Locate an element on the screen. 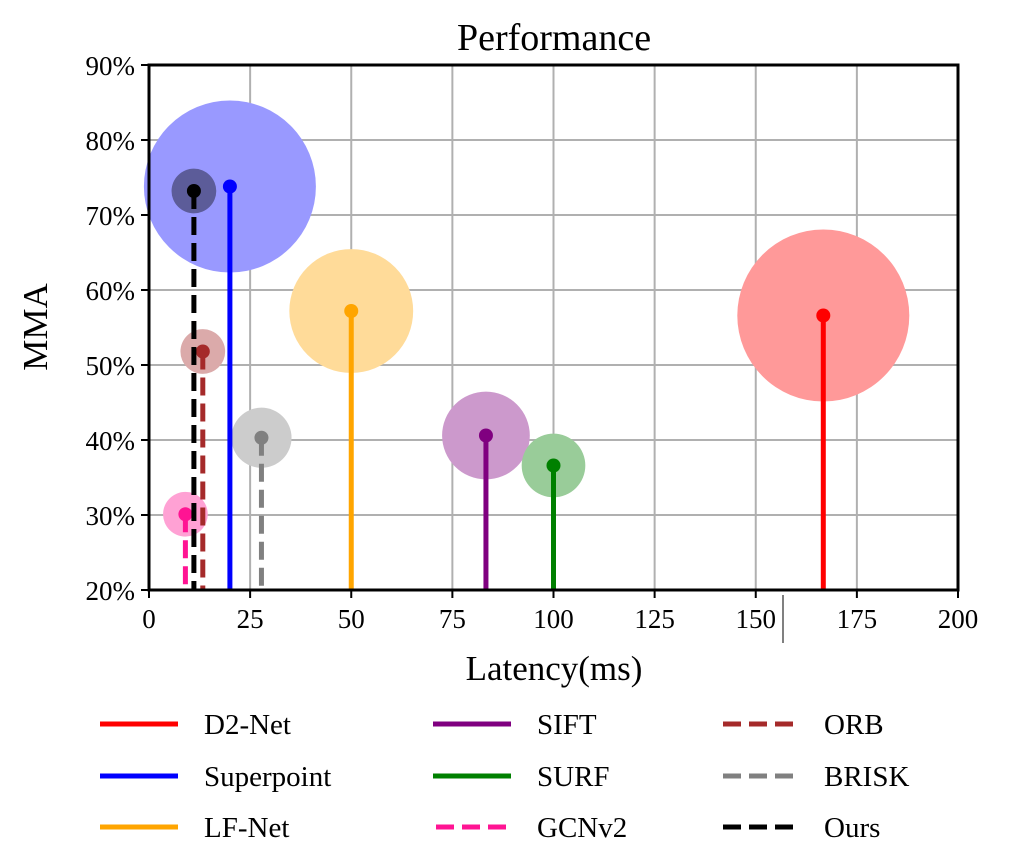  marker-orb is located at coordinates (202, 351).